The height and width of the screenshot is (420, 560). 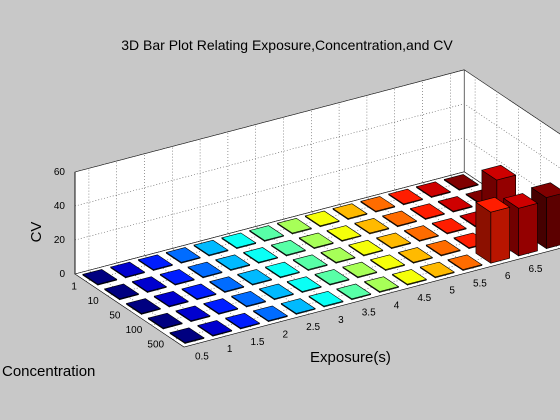 I want to click on bar-side-face, so click(x=483, y=232).